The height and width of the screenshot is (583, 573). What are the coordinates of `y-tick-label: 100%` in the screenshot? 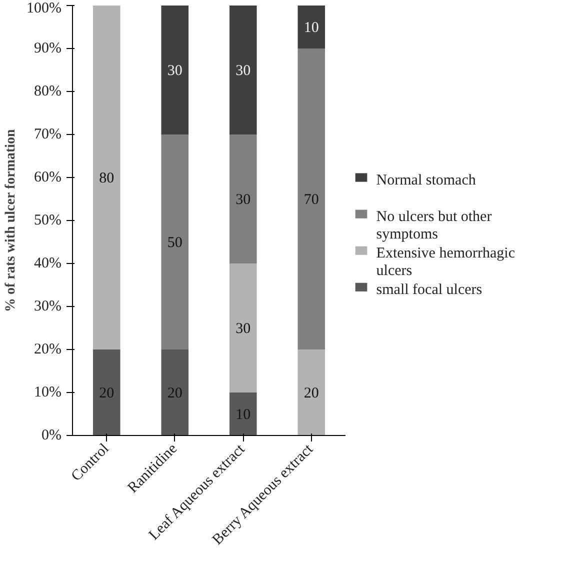 It's located at (44, 8).